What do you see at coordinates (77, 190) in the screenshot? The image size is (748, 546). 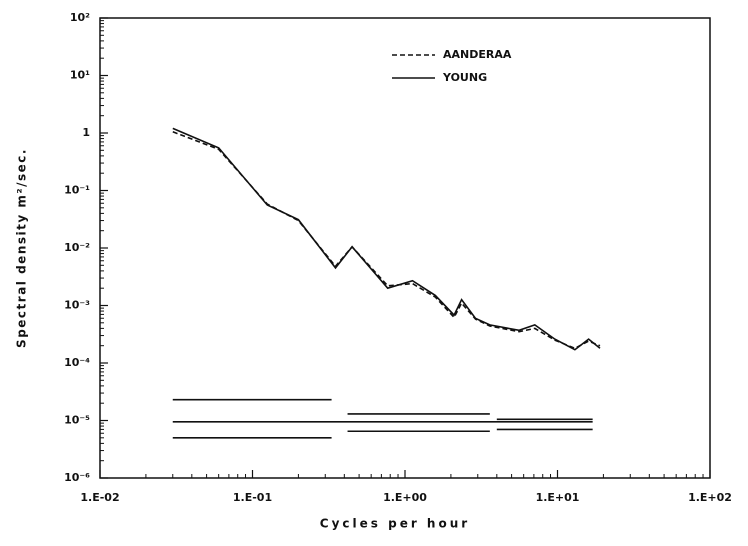 I see `y-tick-label: 10⁻¹` at bounding box center [77, 190].